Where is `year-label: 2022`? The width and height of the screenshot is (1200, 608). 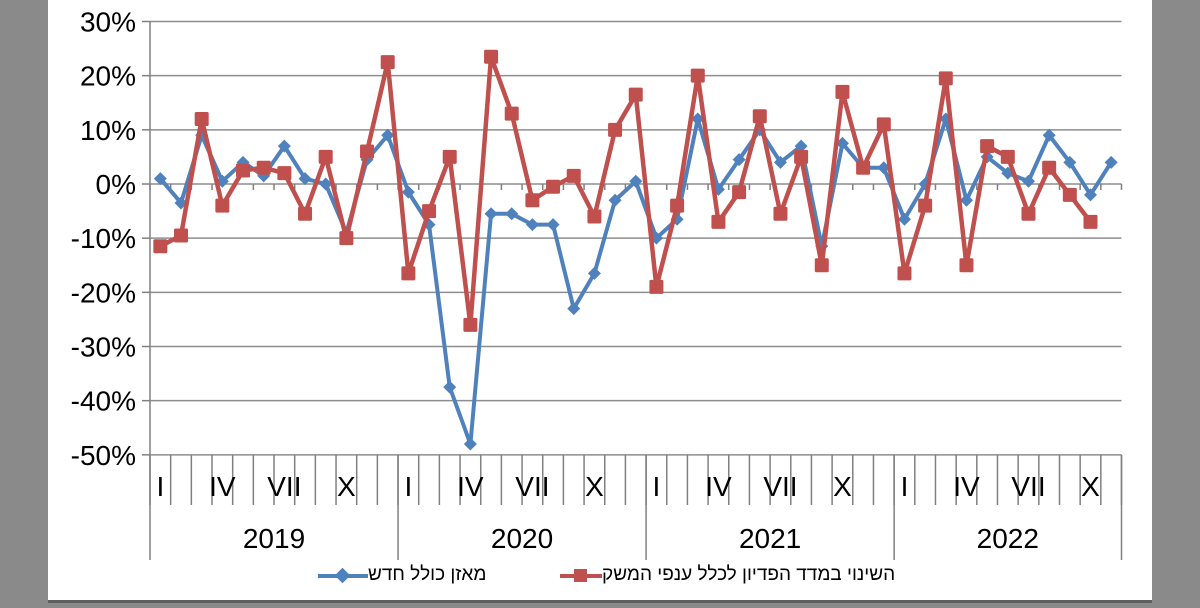 year-label: 2022 is located at coordinates (1008, 538).